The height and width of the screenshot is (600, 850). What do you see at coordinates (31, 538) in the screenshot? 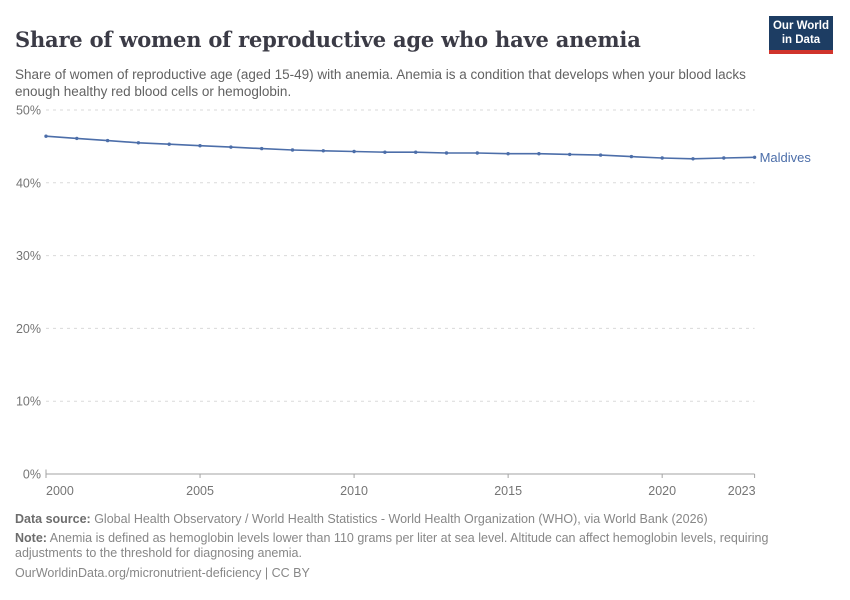
I see `note-label: Note:` at bounding box center [31, 538].